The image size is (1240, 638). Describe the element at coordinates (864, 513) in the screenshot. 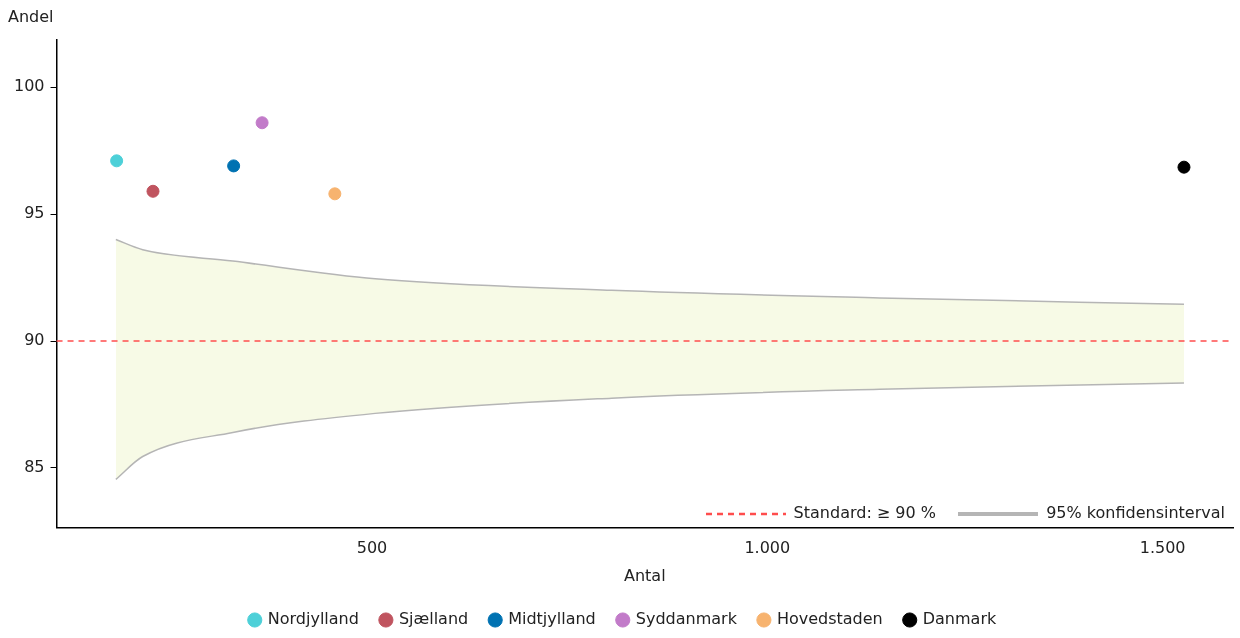

I see `legend-label: Standard: ≥ 90 %` at that location.